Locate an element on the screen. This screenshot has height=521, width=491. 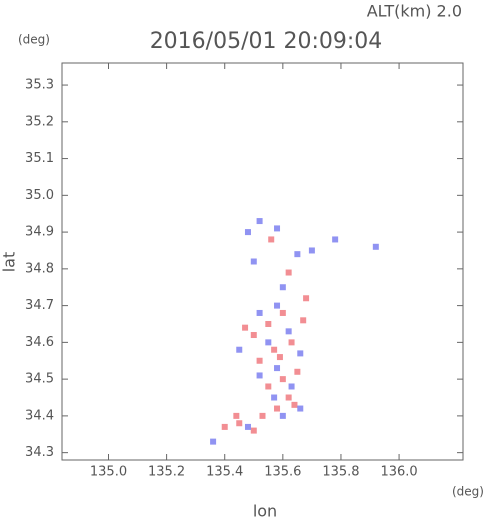
y-tick-label: 34.8 is located at coordinates (39, 268).